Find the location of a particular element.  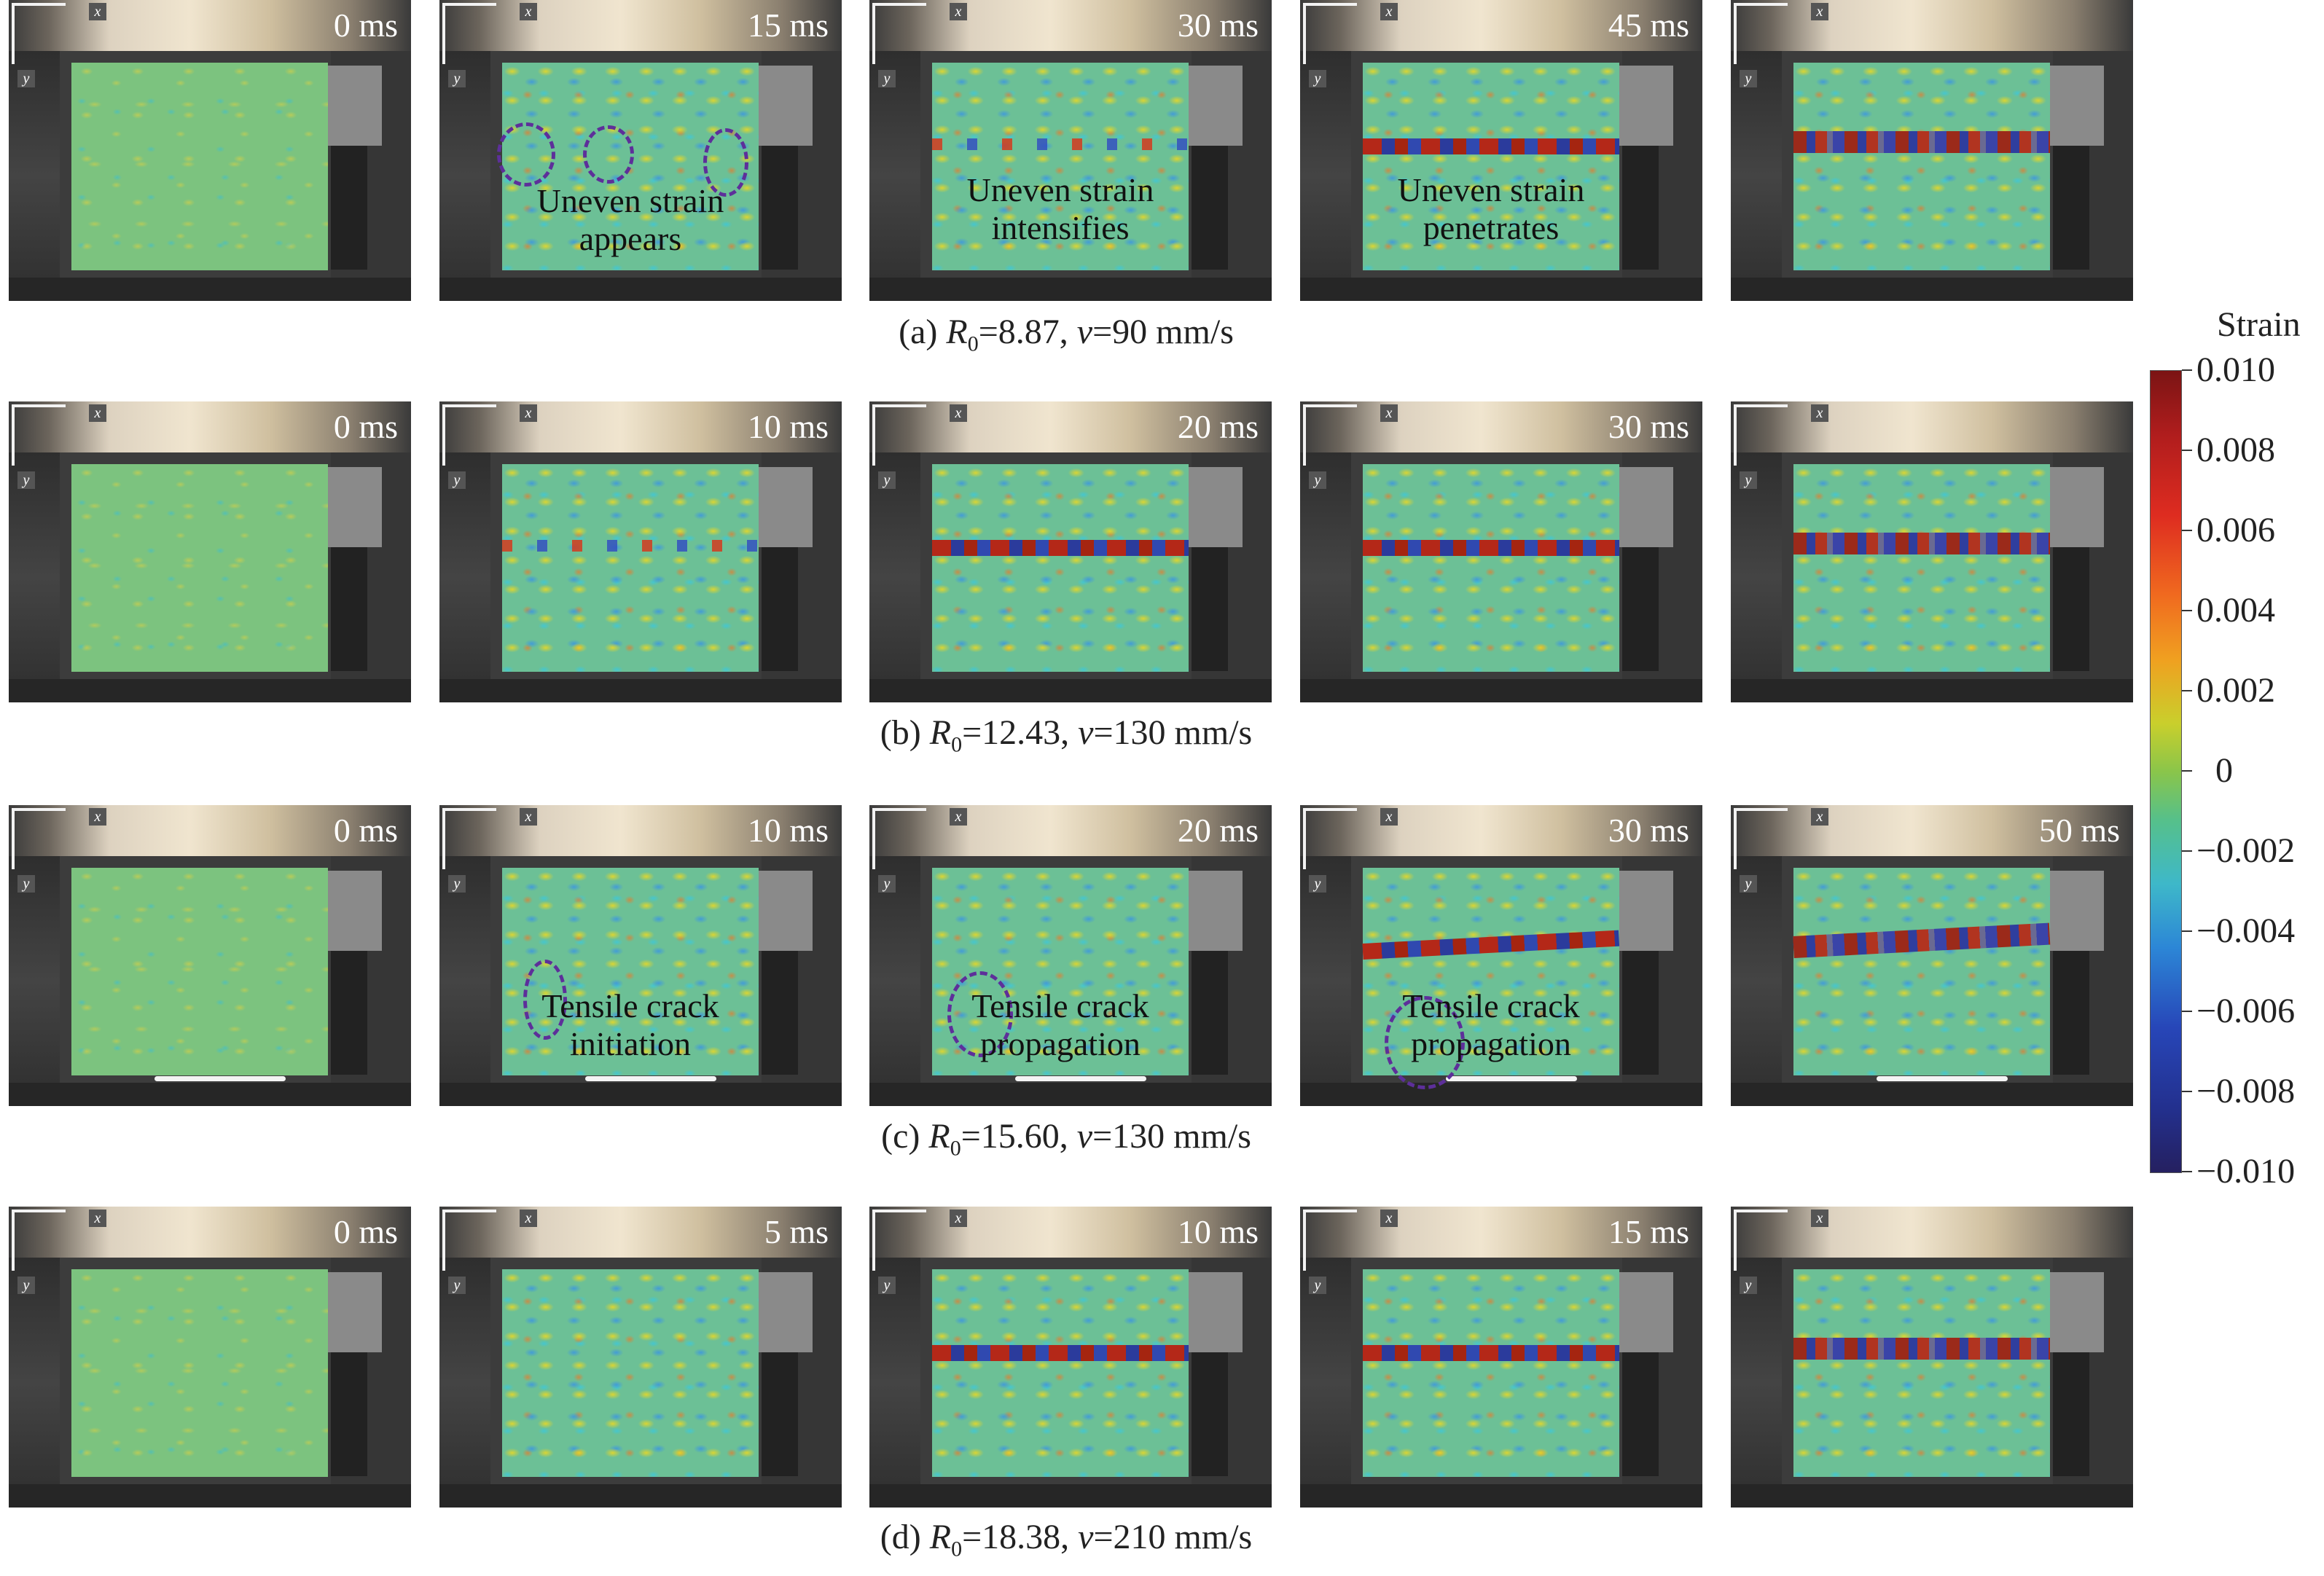

caption-row1: (b) R0=12.43, v=130 mm/s is located at coordinates (1066, 735).